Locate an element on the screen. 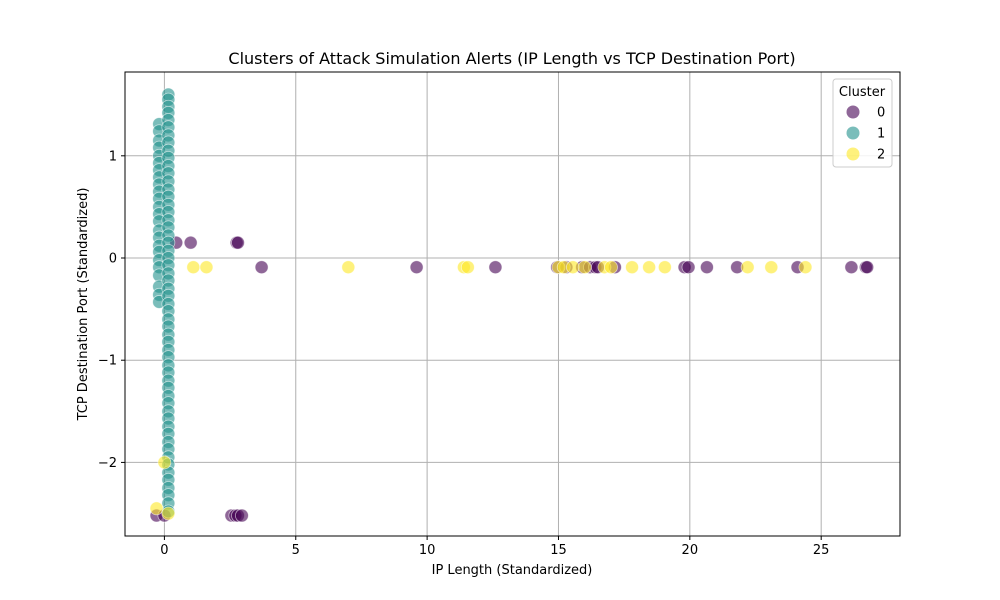 This screenshot has height=600, width=1000. x-tick-label: 25 is located at coordinates (821, 550).